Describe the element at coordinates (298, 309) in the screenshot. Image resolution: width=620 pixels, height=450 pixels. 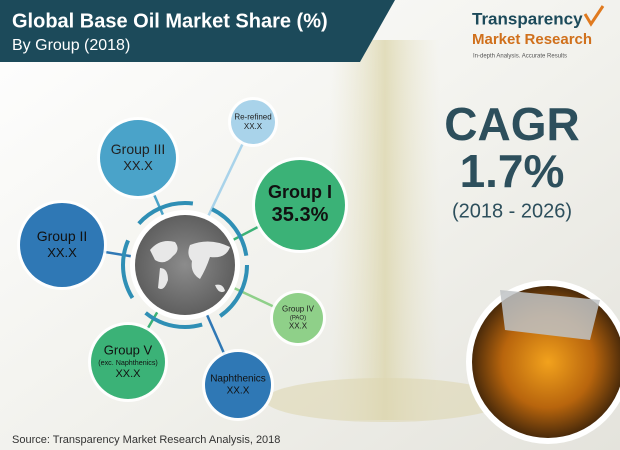
I see `node-label: Group IV` at that location.